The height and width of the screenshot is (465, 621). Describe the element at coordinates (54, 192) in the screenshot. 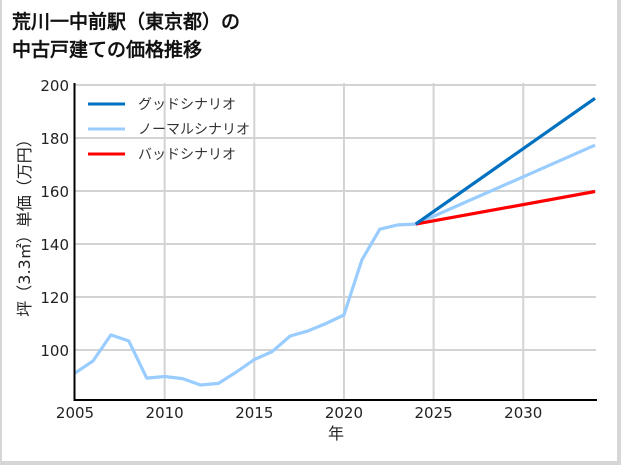

I see `y-tick-label: 160` at that location.